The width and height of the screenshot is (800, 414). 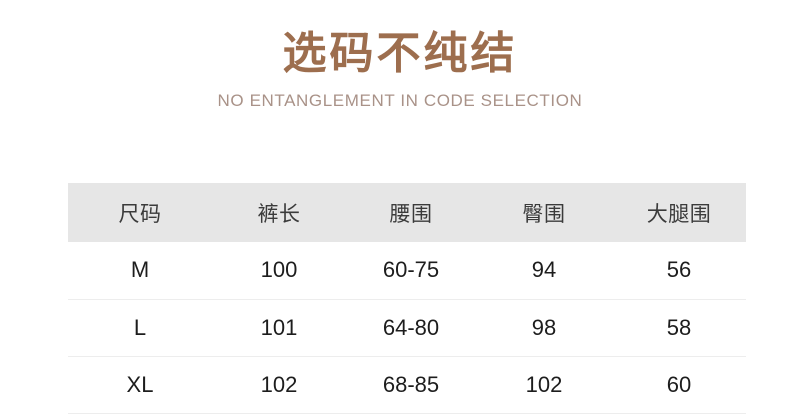 I want to click on cell-size: XL, so click(x=140, y=385).